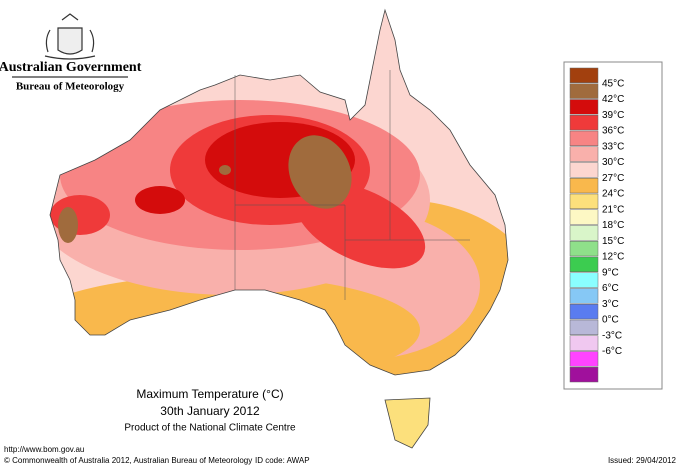  Describe the element at coordinates (71, 67) in the screenshot. I see `header-title: Australian Government` at that location.